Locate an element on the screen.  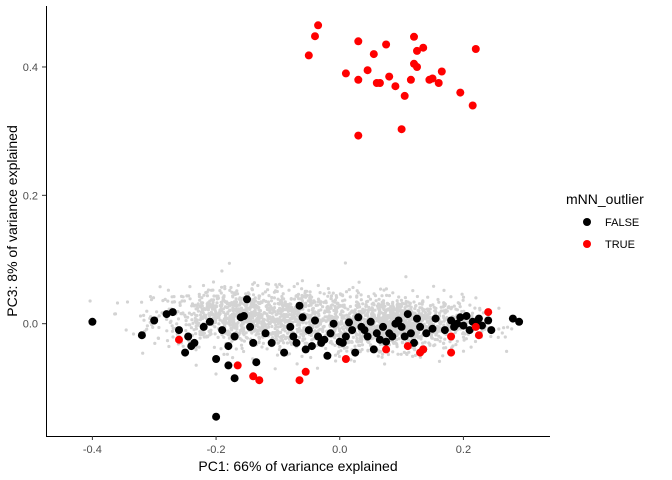
x-tick-label: 0.2 is located at coordinates (463, 450).